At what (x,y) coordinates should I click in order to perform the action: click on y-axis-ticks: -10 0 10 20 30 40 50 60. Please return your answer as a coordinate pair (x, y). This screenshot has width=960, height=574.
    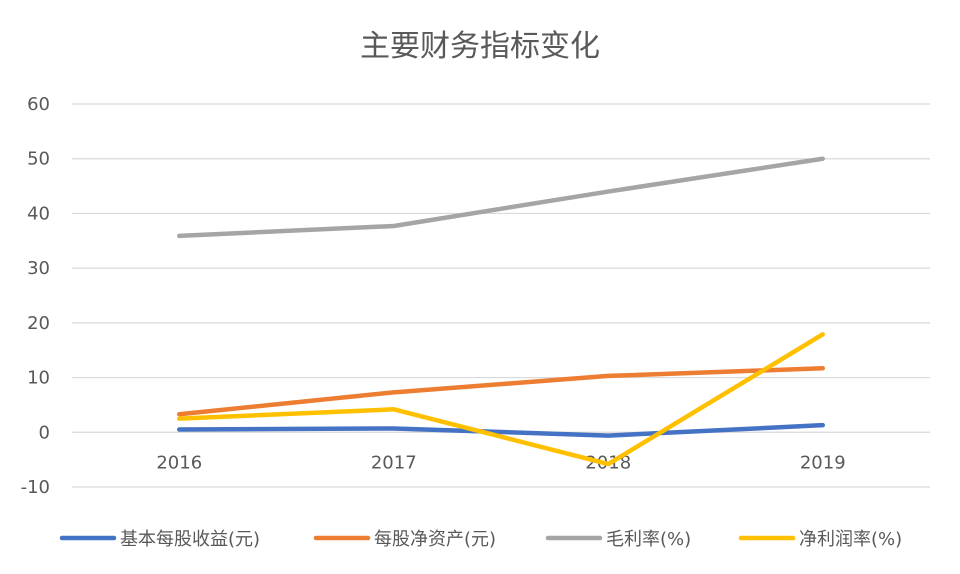
    Looking at the image, I should click on (35, 296).